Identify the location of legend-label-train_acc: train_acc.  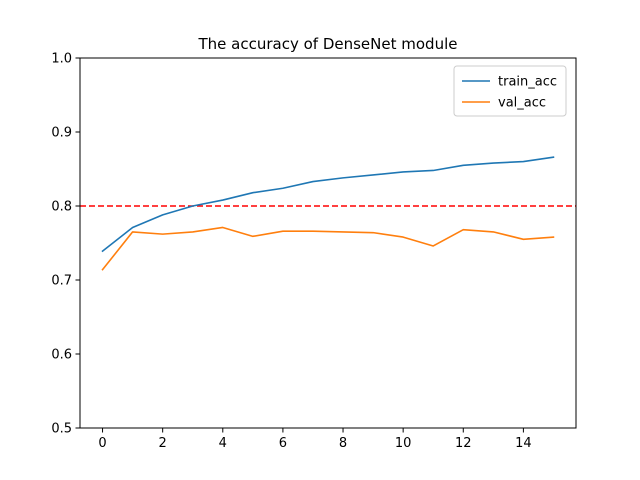
(527, 82).